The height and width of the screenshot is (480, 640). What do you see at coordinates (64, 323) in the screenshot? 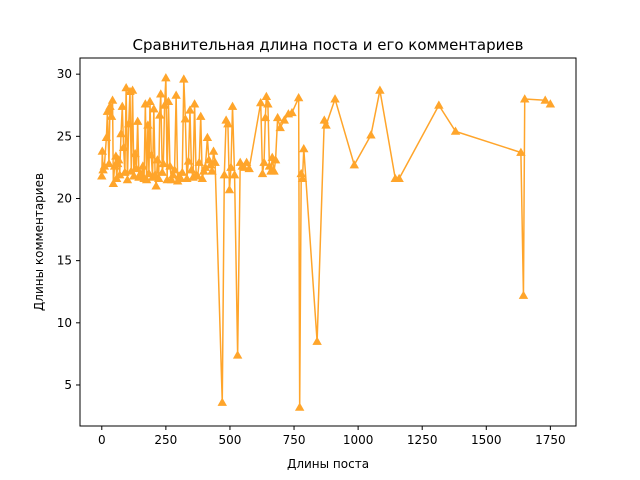
I see `y-tick-label: 10` at bounding box center [64, 323].